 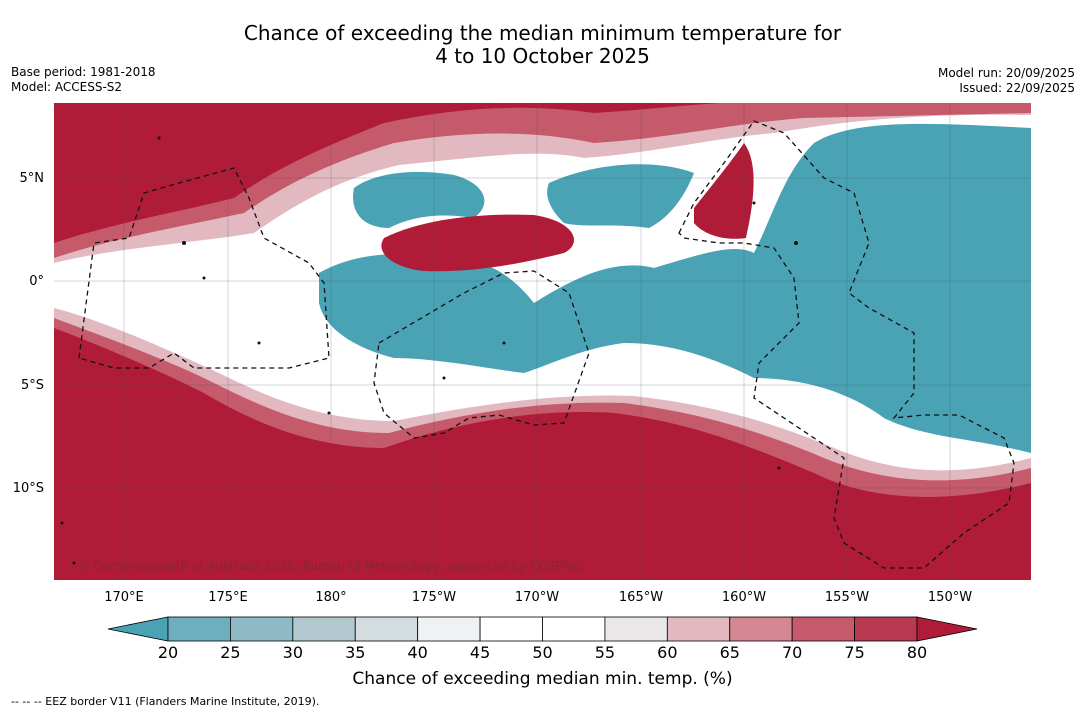 What do you see at coordinates (28, 488) in the screenshot?
I see `latitude-label-10s: 10°S` at bounding box center [28, 488].